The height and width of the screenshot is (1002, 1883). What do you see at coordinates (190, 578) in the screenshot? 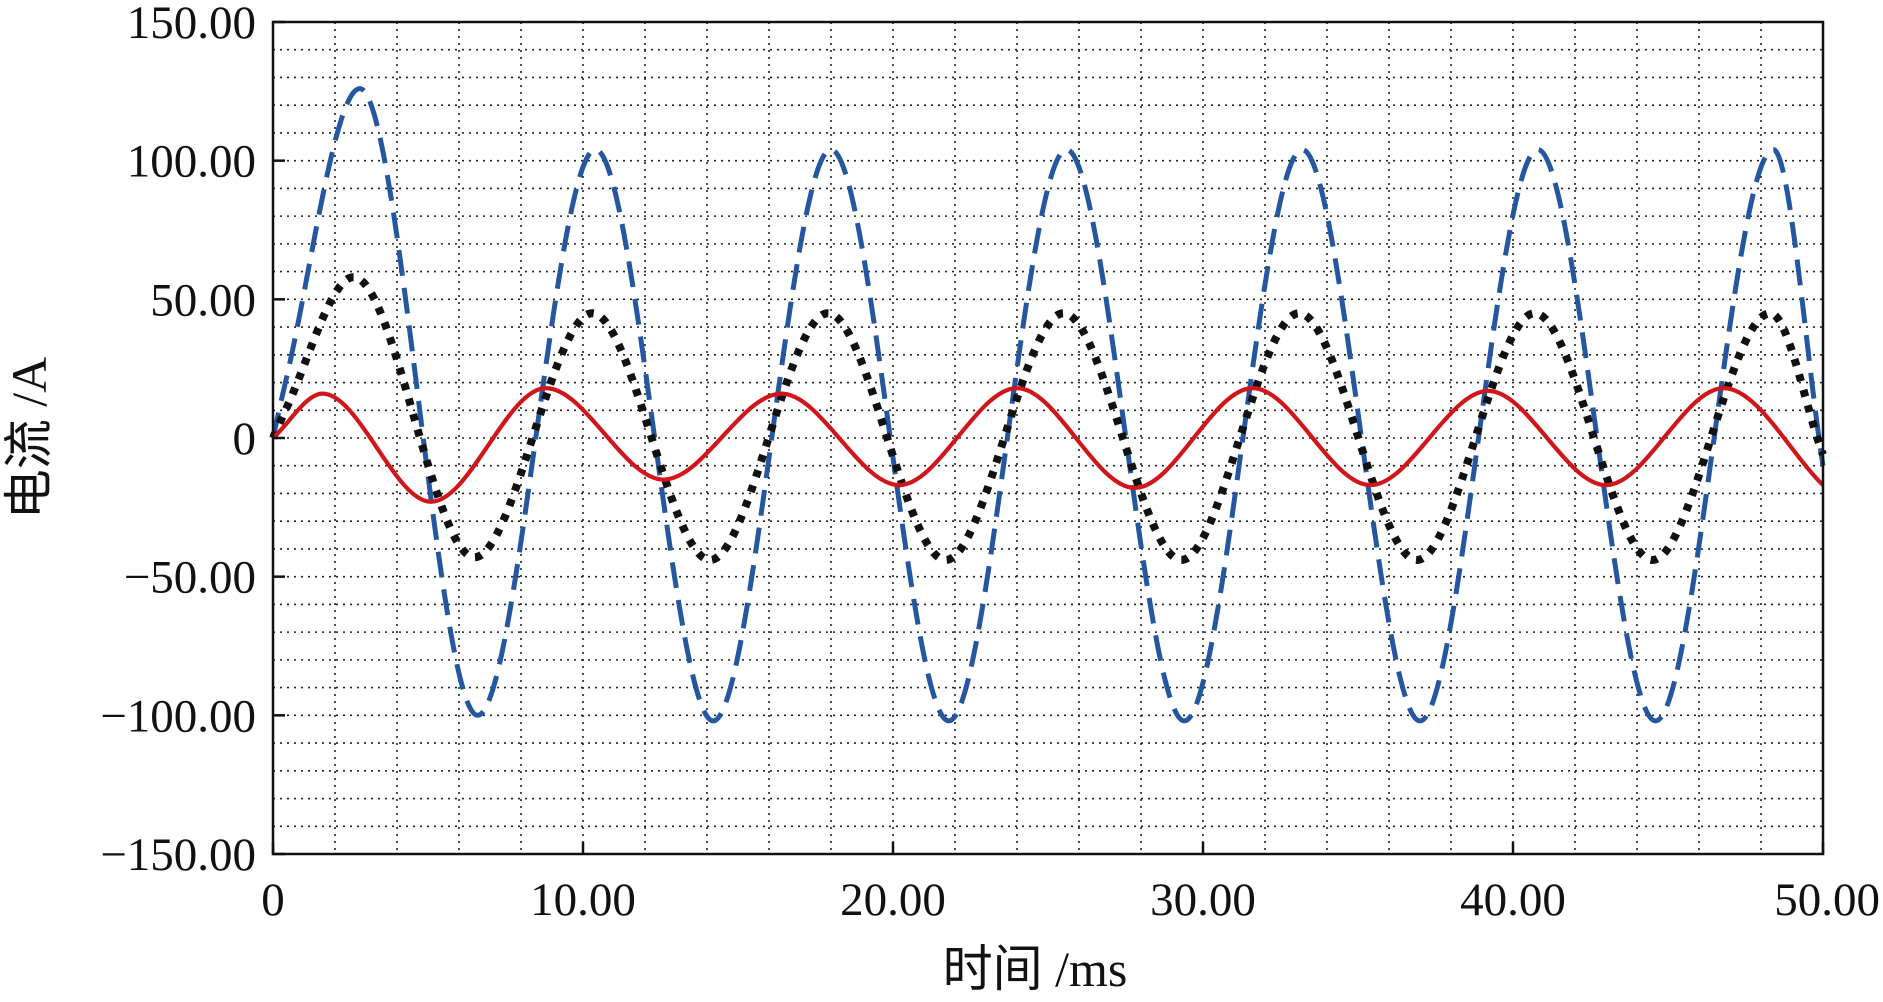
I see `y-tick-label: −50.00` at bounding box center [190, 578].